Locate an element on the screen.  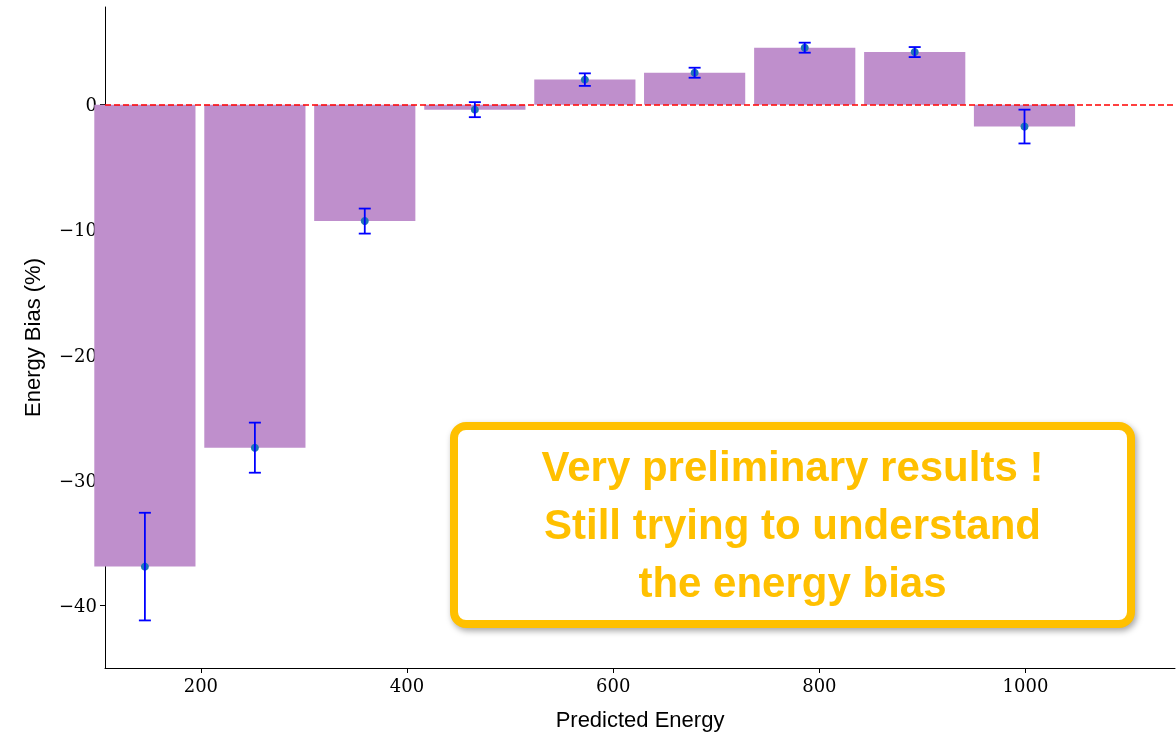
x-tick-label: 200 is located at coordinates (201, 685).